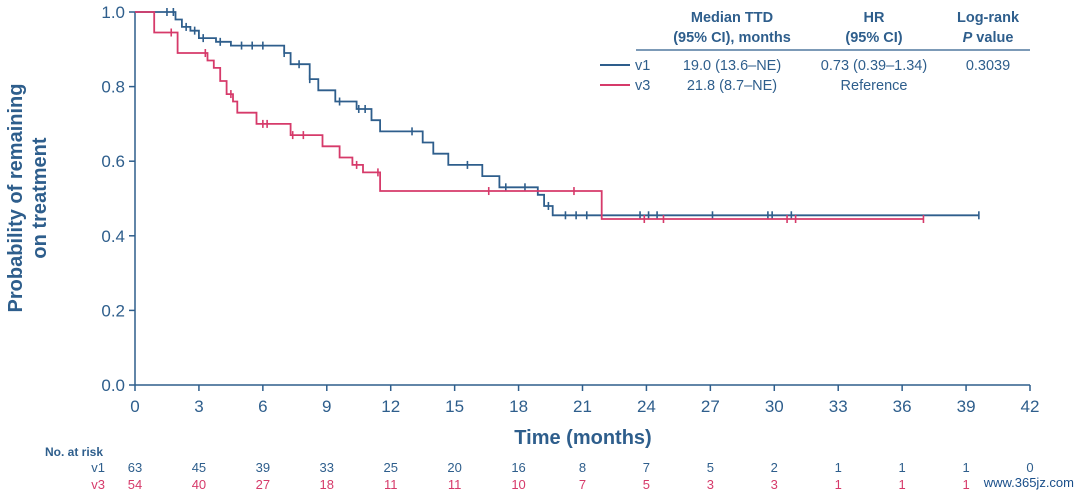  I want to click on legend-median-v3: 21.8 (8.7–NE), so click(732, 86).